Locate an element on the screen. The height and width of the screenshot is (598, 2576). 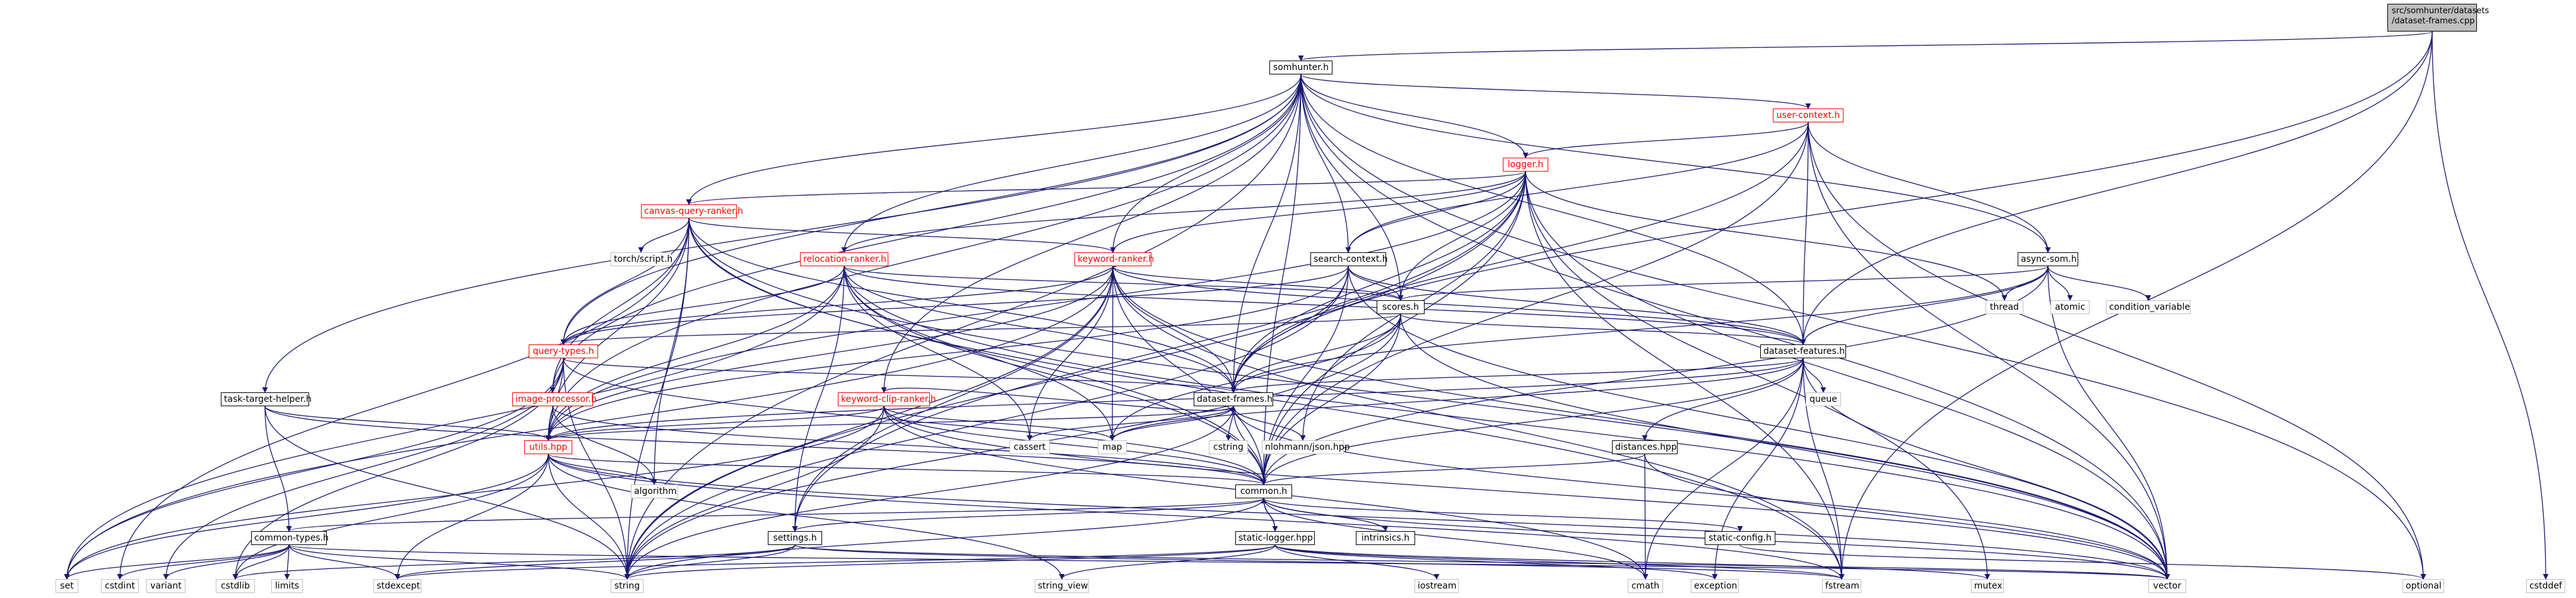
edge-keyword-to-scores is located at coordinates (1258, 283).